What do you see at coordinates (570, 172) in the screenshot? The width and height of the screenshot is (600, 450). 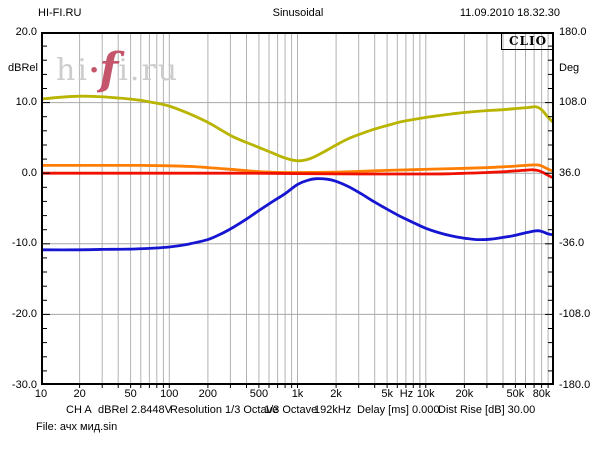 I see `y-tick-label-right: 36.0` at bounding box center [570, 172].